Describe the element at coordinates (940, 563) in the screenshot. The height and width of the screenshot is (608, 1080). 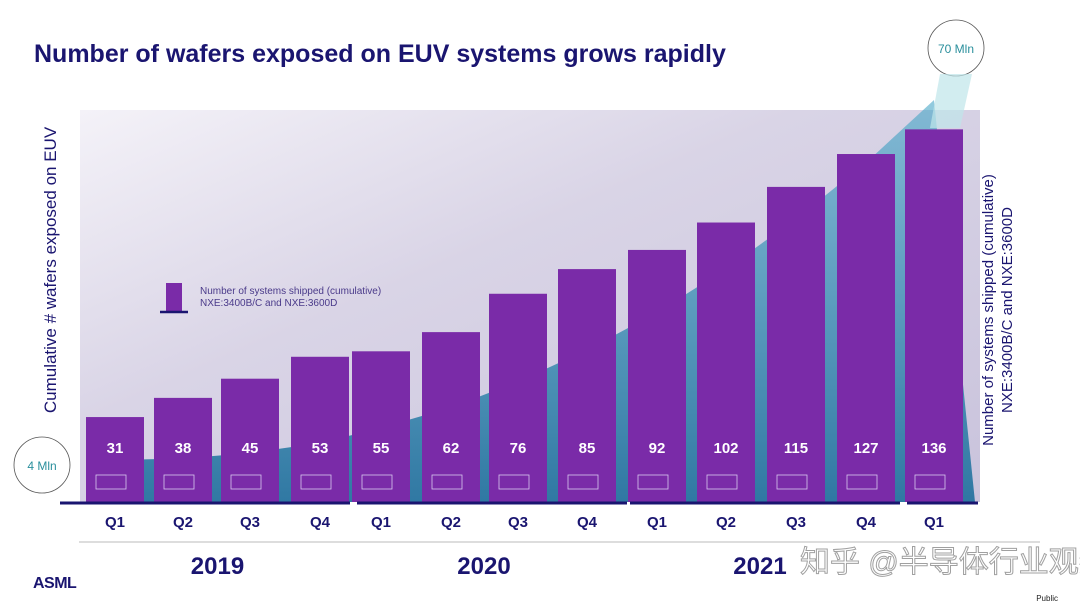
I see `watermark: 知乎 @半导体行业观察` at that location.